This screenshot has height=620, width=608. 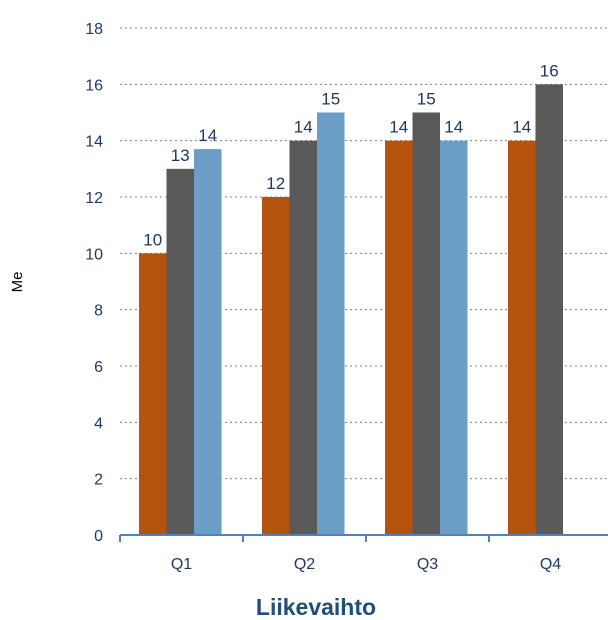 I want to click on x-tick-label: Q4, so click(x=550, y=564).